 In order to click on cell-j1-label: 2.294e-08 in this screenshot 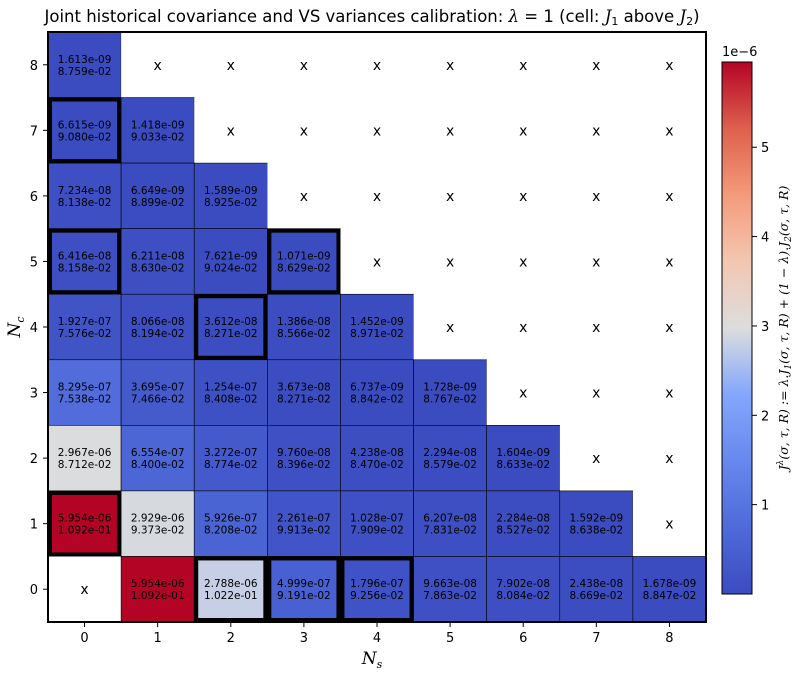, I will do `click(450, 453)`.